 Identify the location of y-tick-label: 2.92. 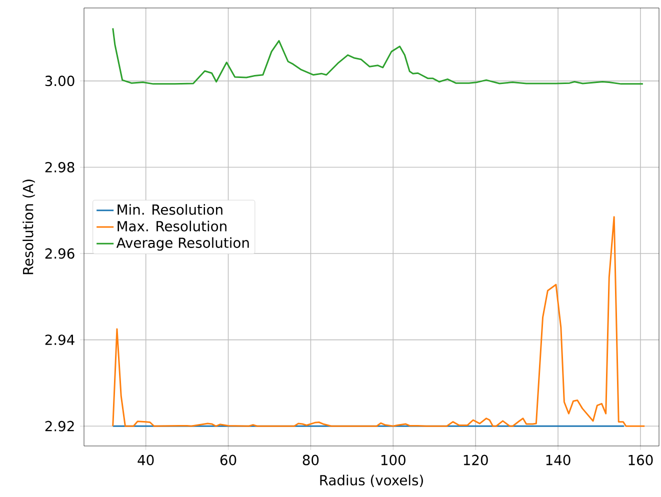
(59, 426).